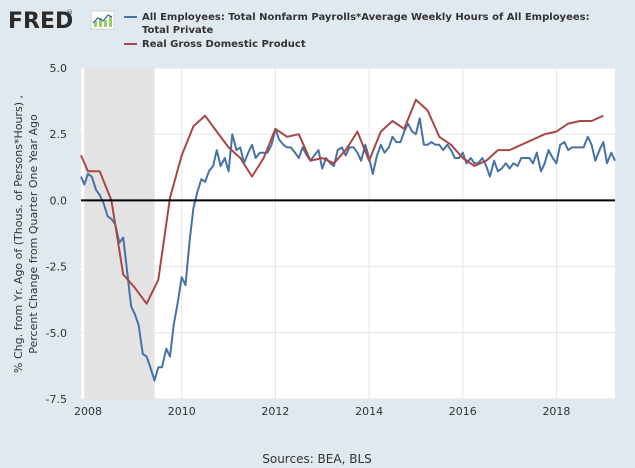  What do you see at coordinates (182, 411) in the screenshot?
I see `x-tick-label: 2010` at bounding box center [182, 411].